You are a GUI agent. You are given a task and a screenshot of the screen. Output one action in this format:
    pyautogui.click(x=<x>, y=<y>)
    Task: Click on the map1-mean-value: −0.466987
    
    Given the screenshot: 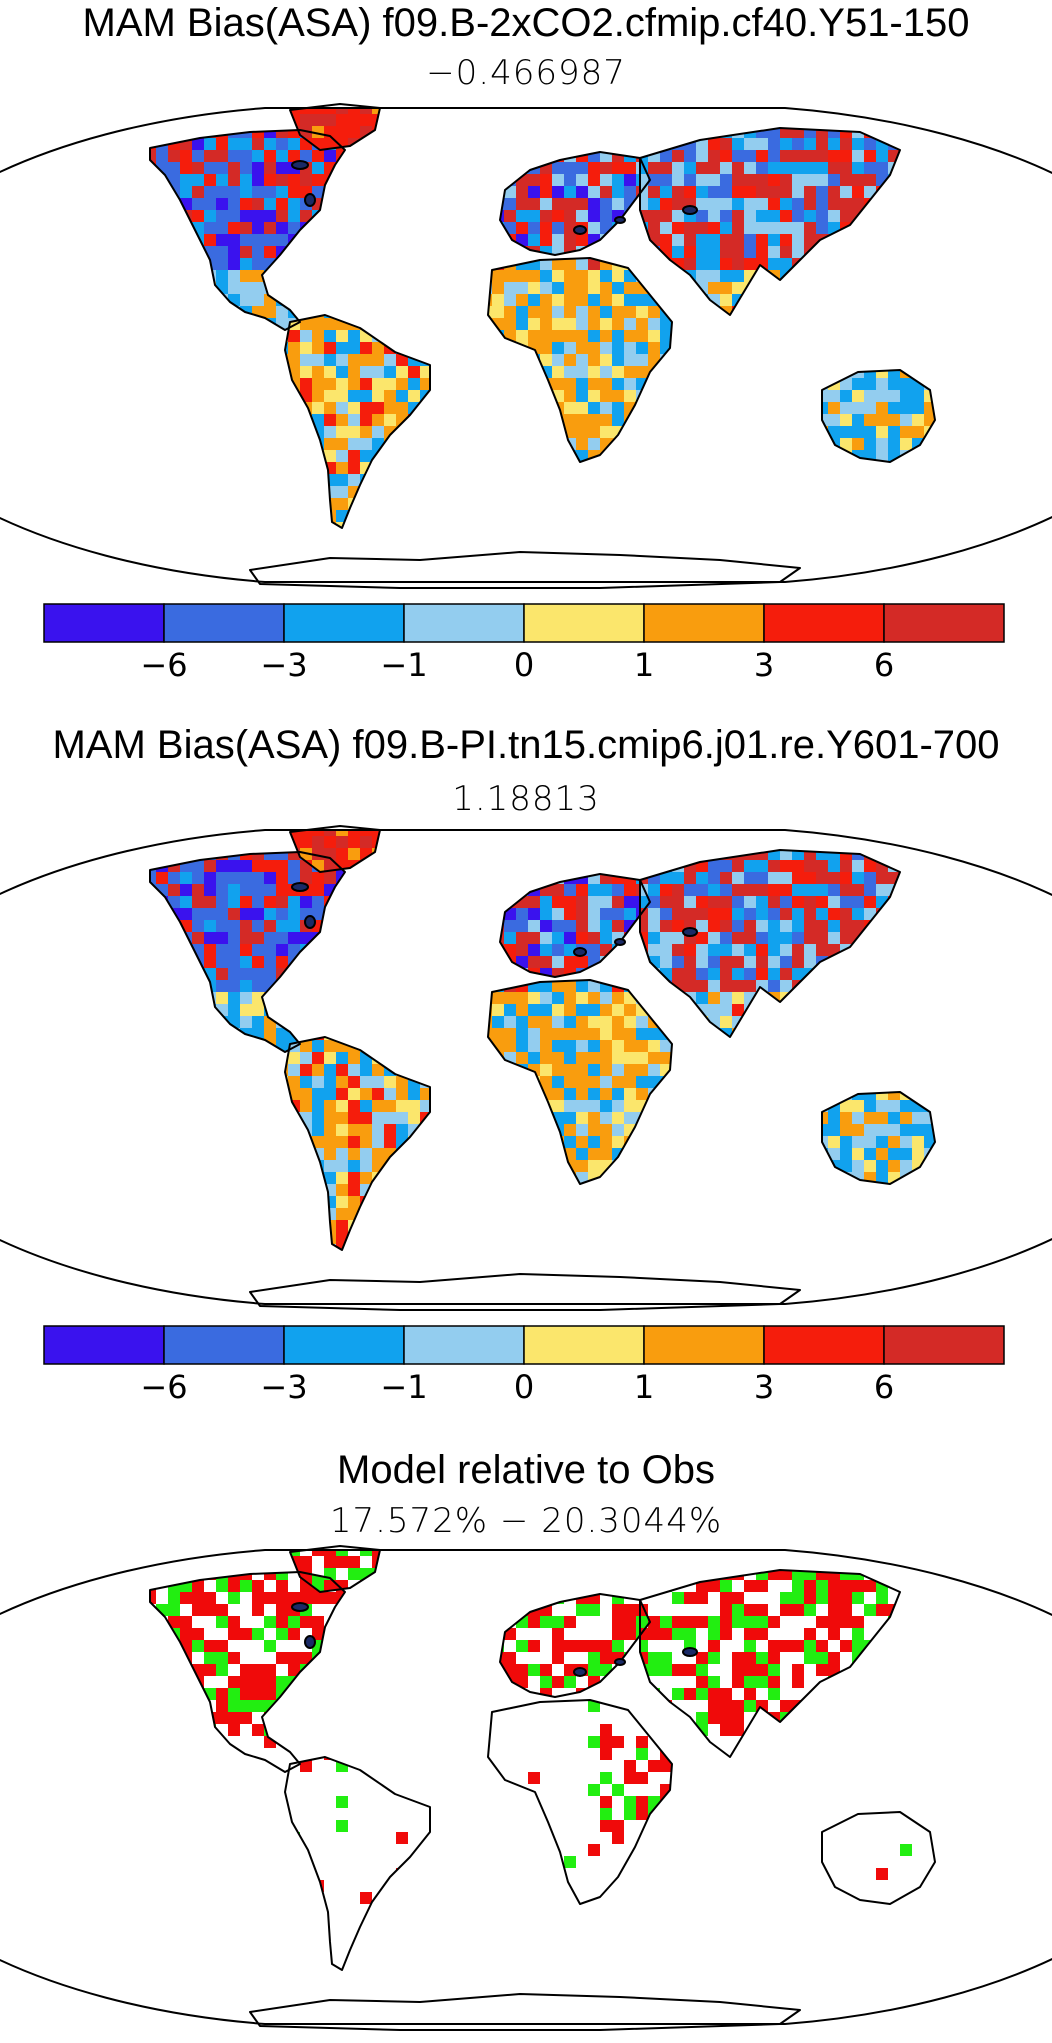 What is the action you would take?
    pyautogui.click(x=526, y=73)
    